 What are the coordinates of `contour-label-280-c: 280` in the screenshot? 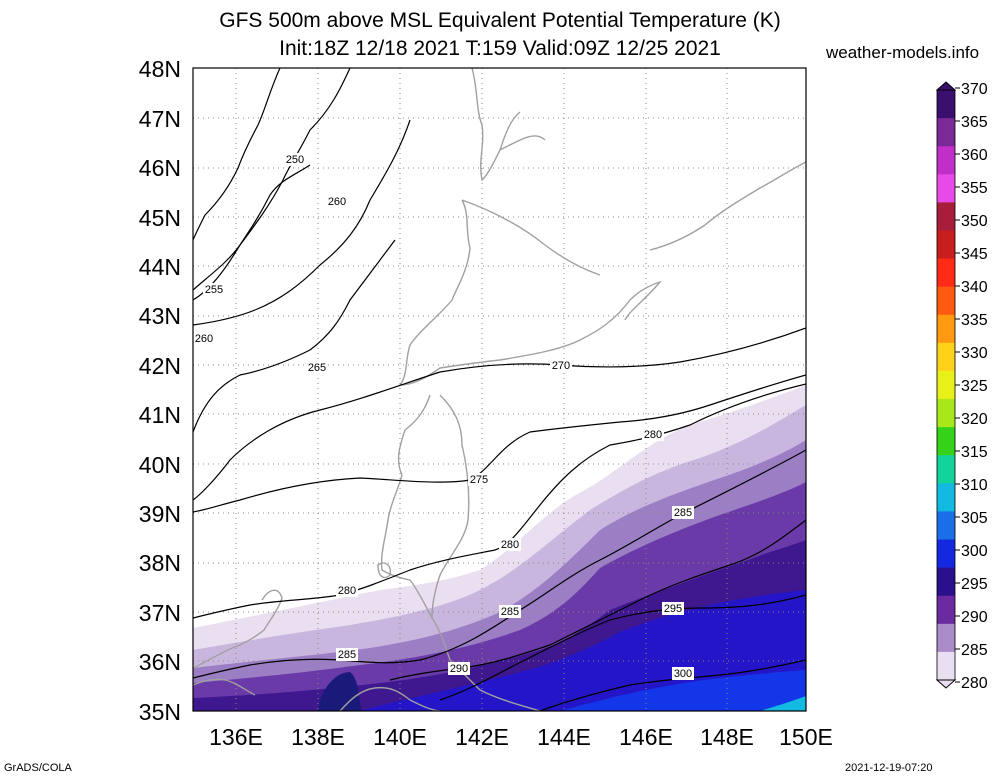 It's located at (347, 590).